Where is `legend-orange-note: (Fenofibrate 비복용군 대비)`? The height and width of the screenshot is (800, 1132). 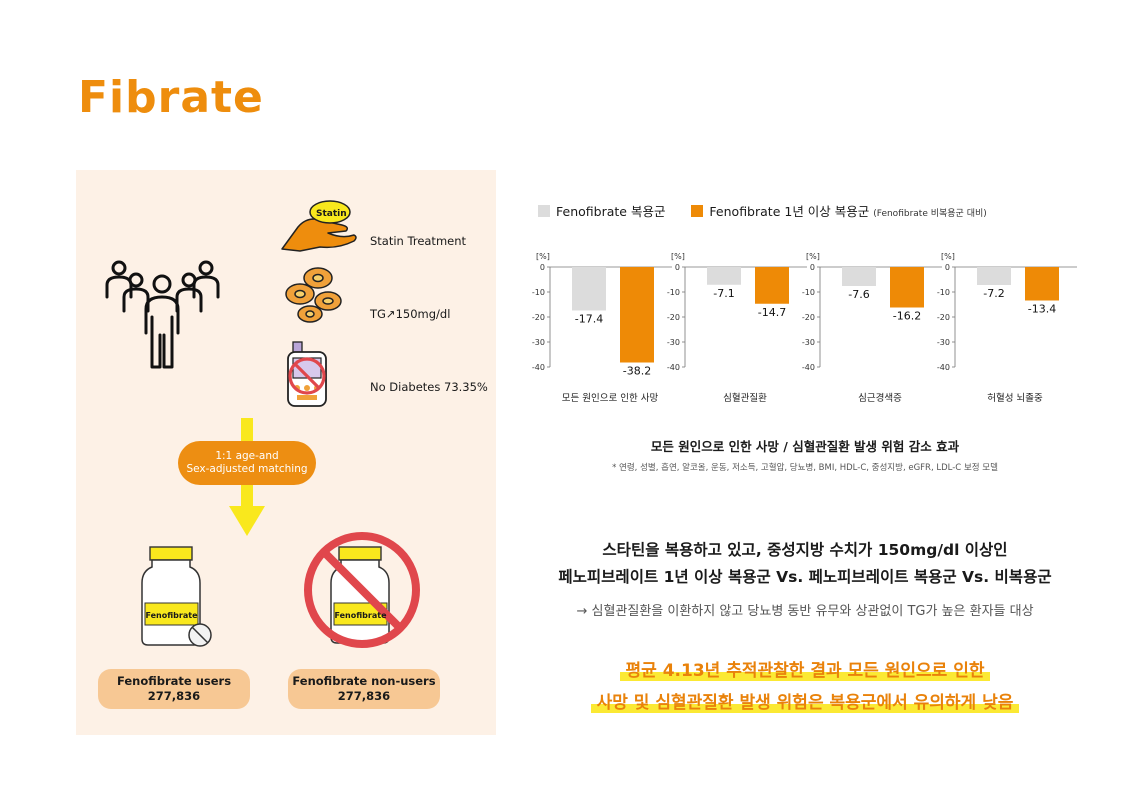
legend-orange-note: (Fenofibrate 비복용군 대비) is located at coordinates (930, 214).